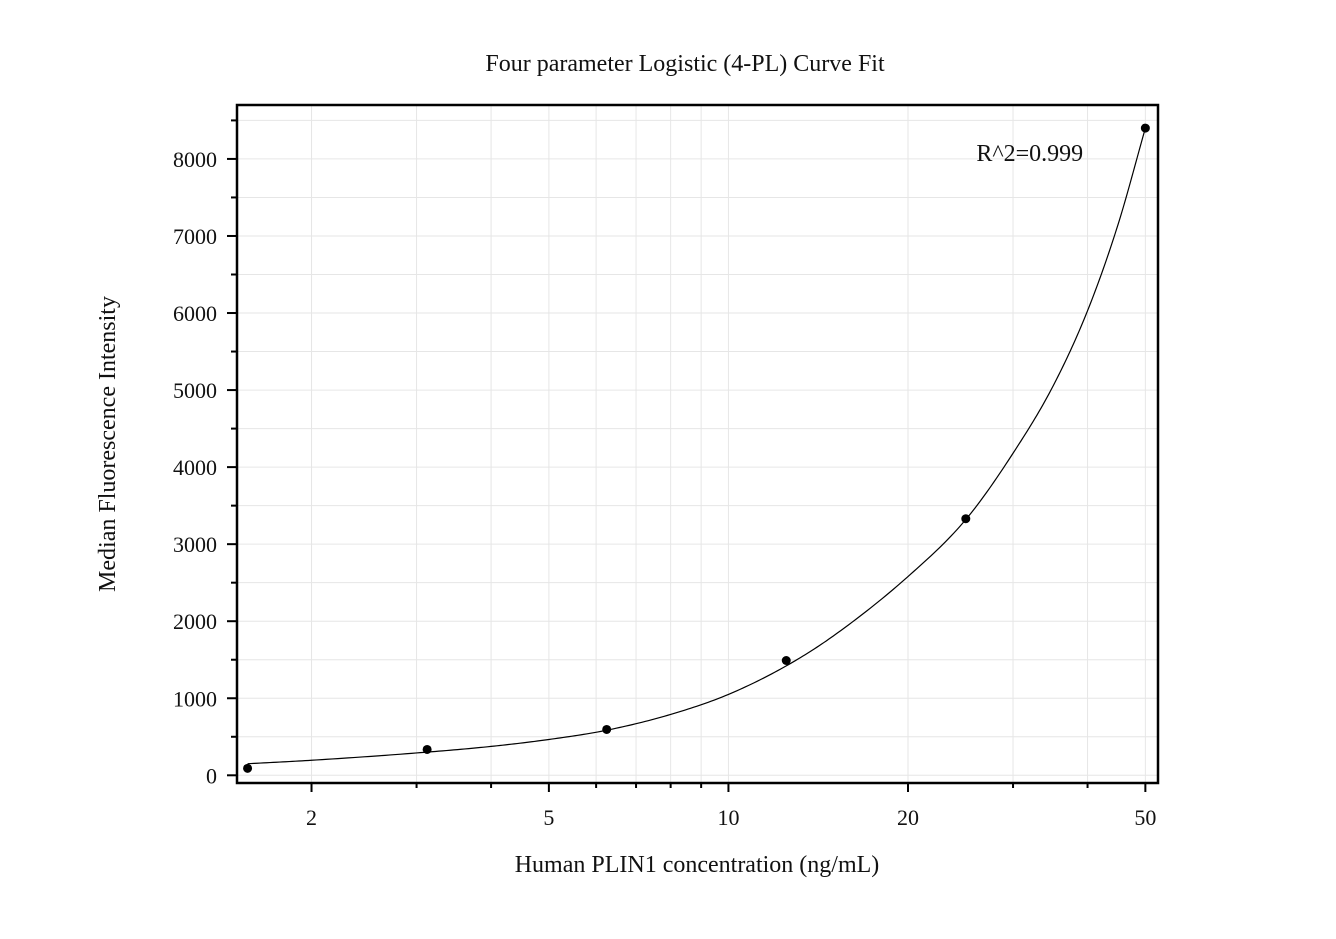 The height and width of the screenshot is (939, 1336). Describe the element at coordinates (195, 544) in the screenshot. I see `y-tick-label: 3000` at that location.